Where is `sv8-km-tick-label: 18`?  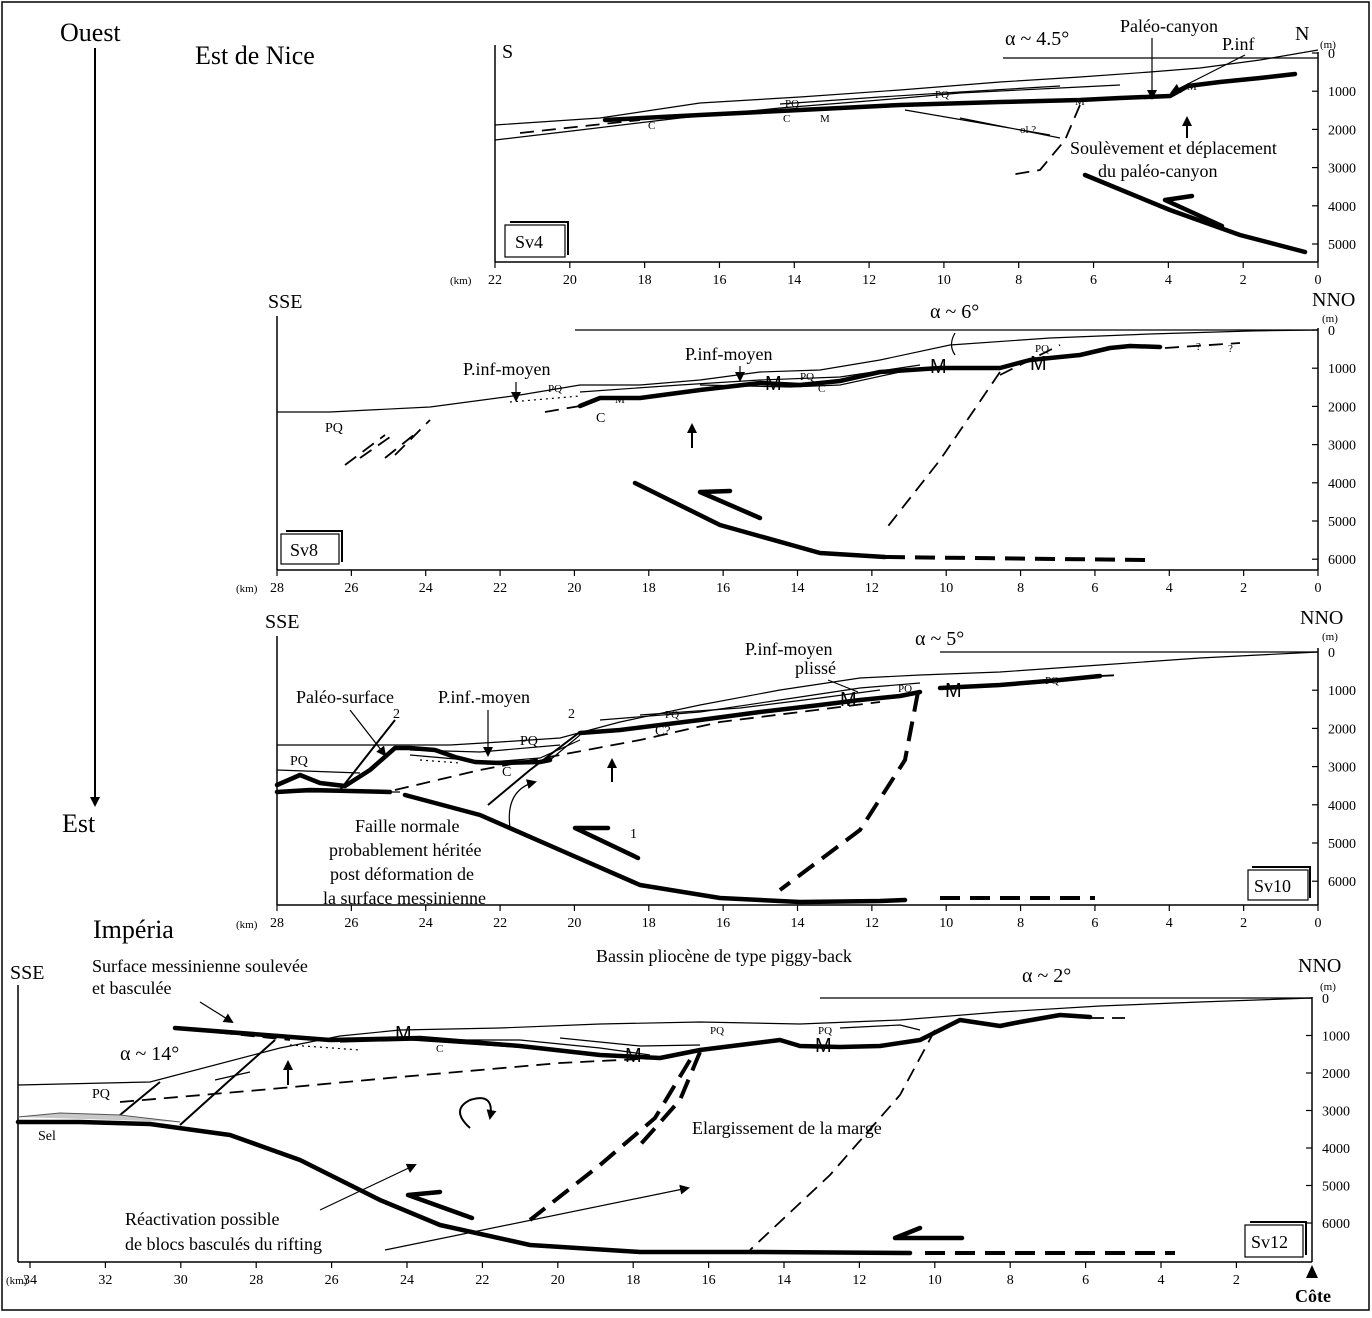
sv8-km-tick-label: 18 is located at coordinates (649, 588).